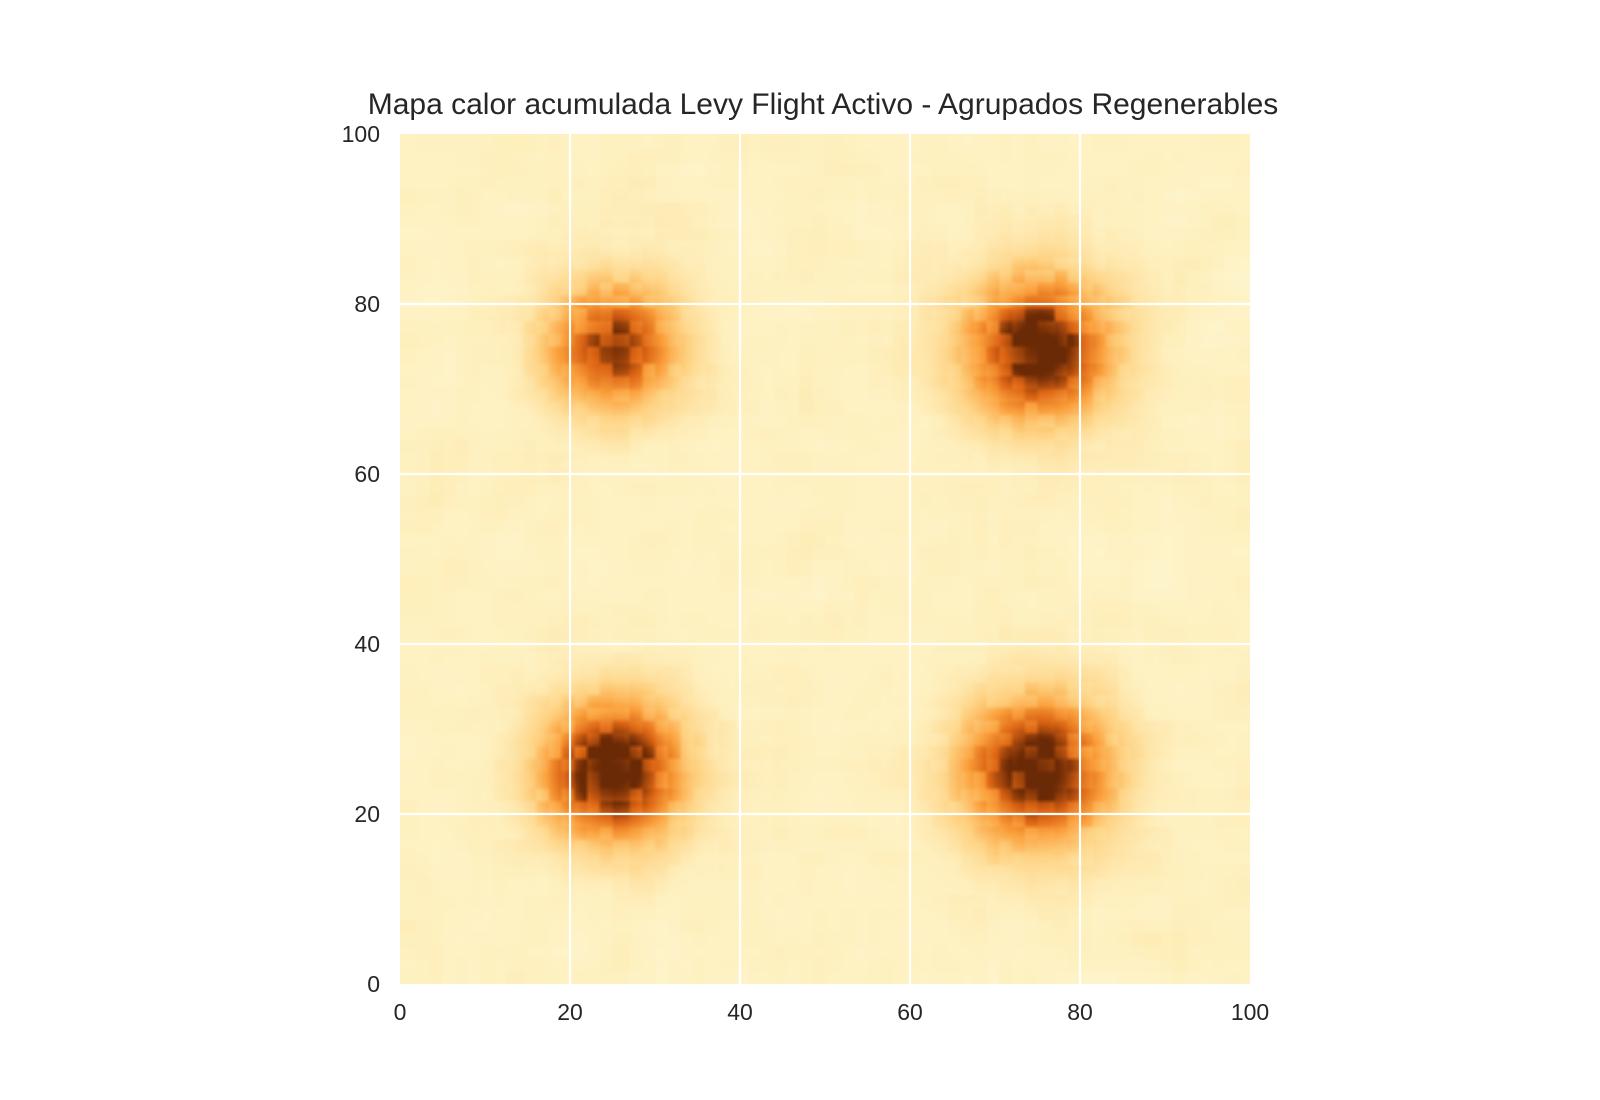 This screenshot has height=1100, width=1600. I want to click on y-tick-label: 20, so click(367, 814).